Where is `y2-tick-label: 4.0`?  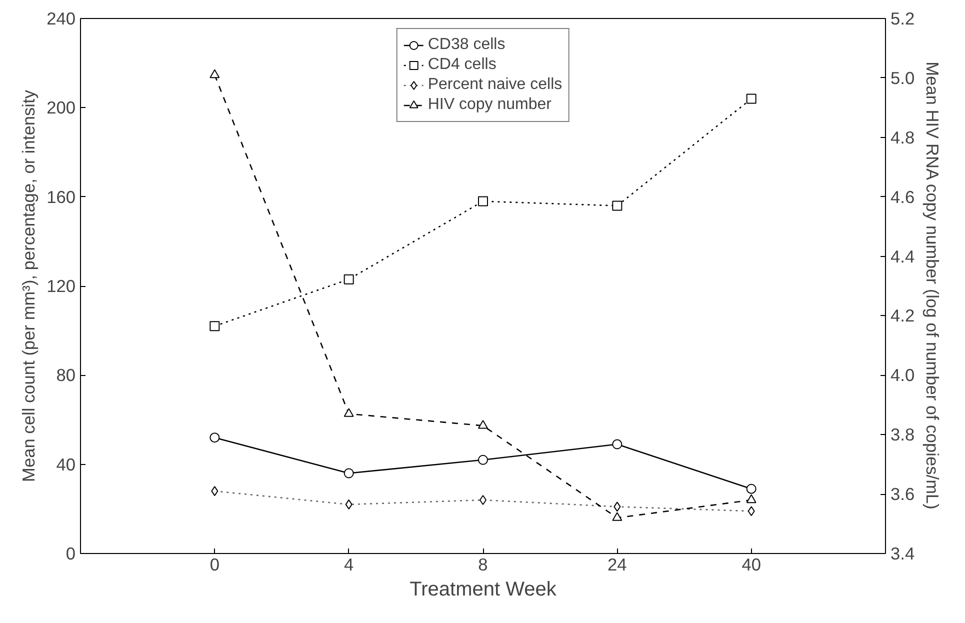
y2-tick-label: 4.0 is located at coordinates (902, 375).